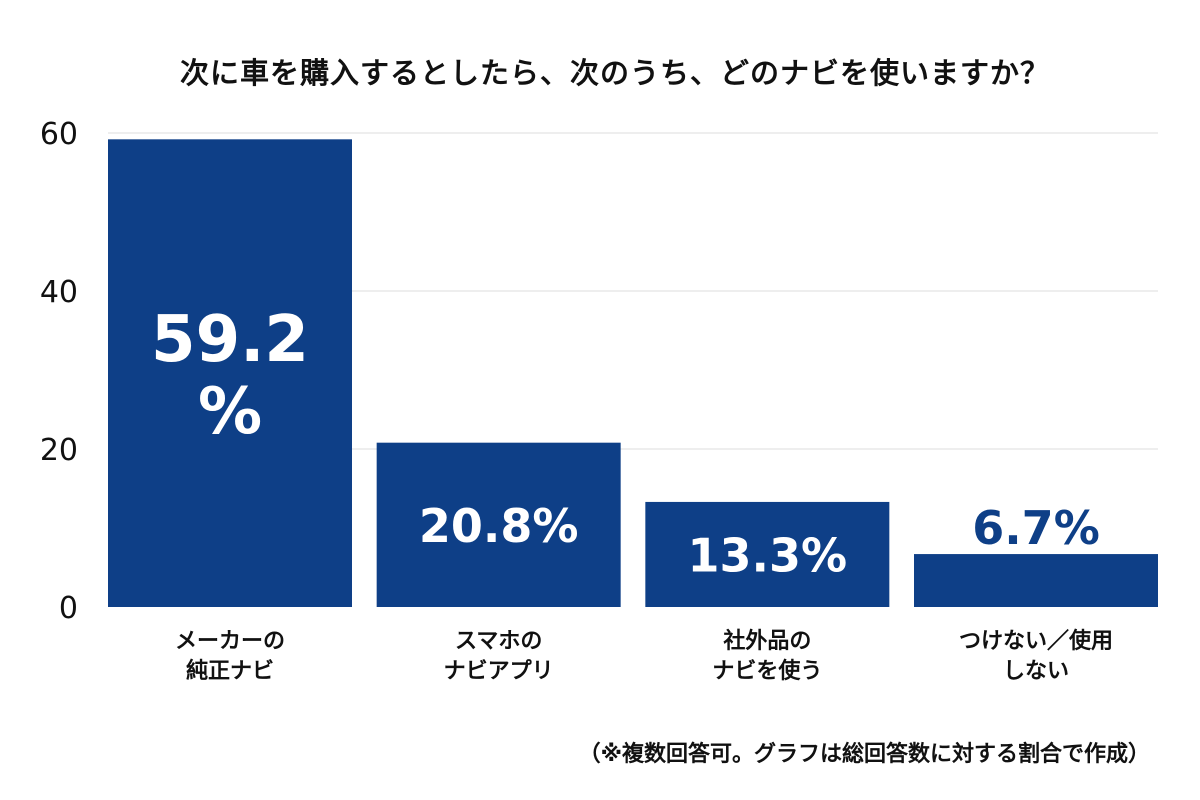  Describe the element at coordinates (59, 292) in the screenshot. I see `y-tick-label: 40` at that location.